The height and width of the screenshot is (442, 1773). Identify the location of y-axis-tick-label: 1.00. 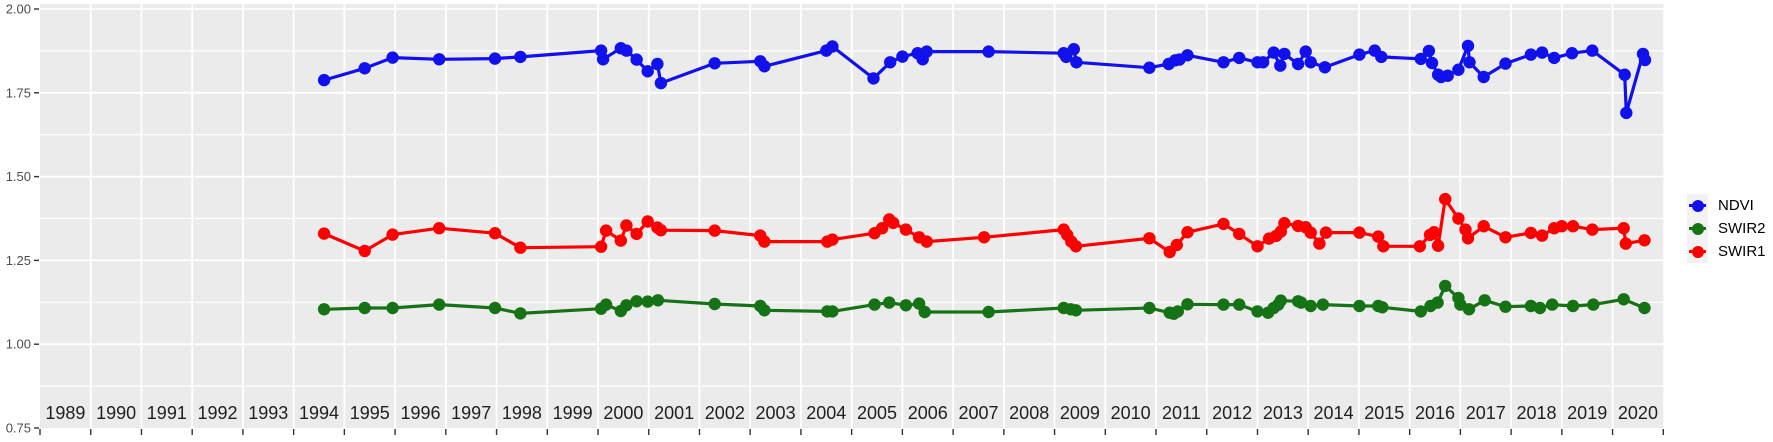
(18, 344).